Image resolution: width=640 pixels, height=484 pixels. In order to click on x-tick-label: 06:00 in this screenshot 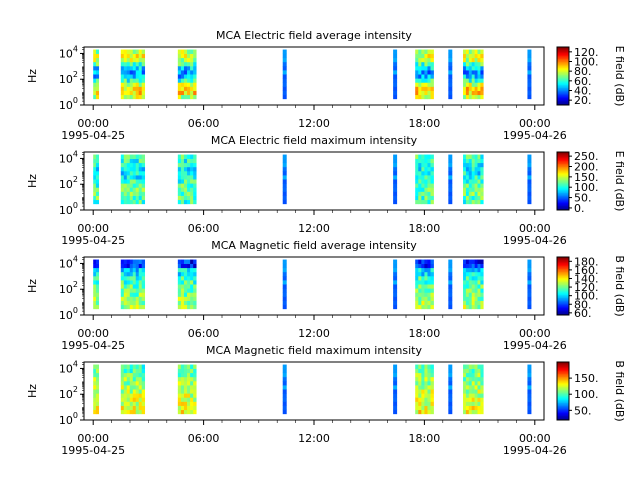, I will do `click(204, 438)`.